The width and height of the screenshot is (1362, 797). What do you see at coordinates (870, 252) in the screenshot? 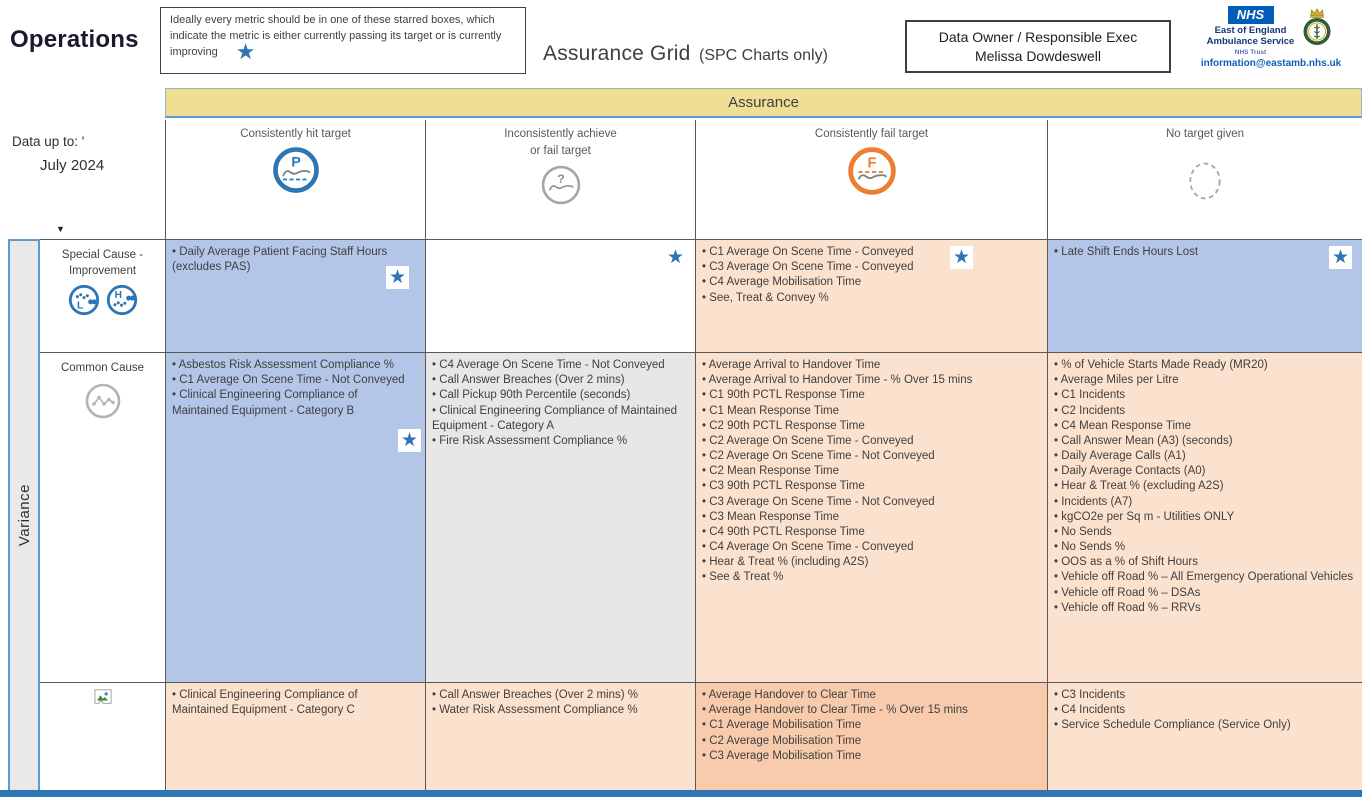
I see `metric-item: C1 Average On Scene Time - Conveyed` at bounding box center [870, 252].